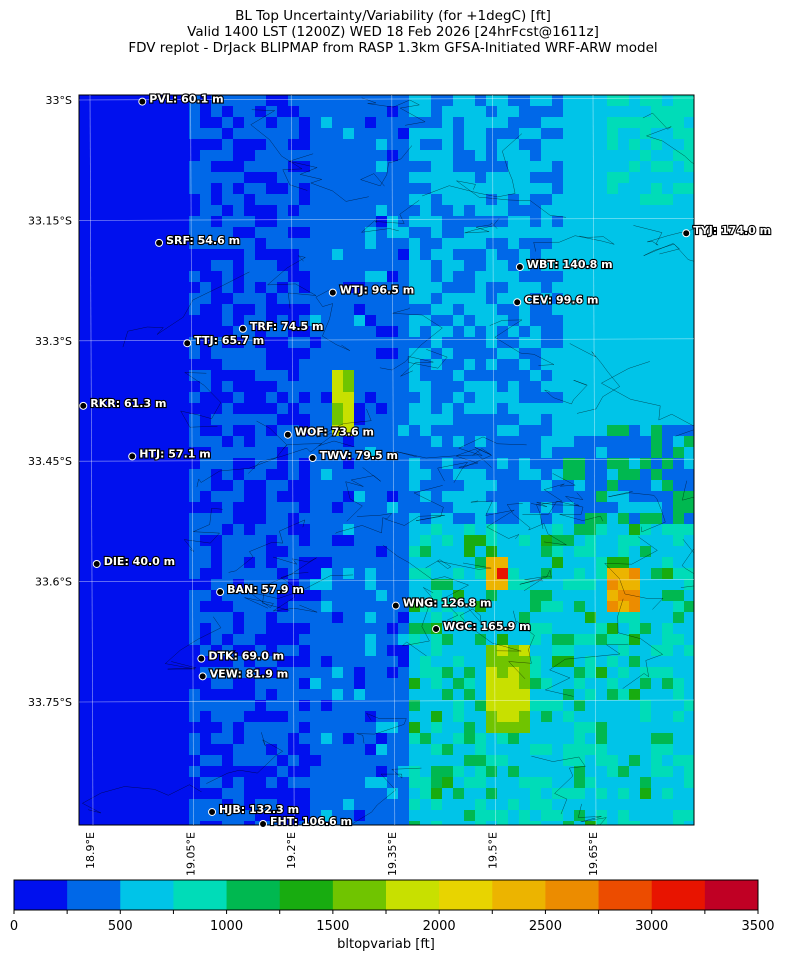 This screenshot has height=962, width=786. Describe the element at coordinates (482, 626) in the screenshot. I see `station-marker: WGC: 165.9 m` at that location.